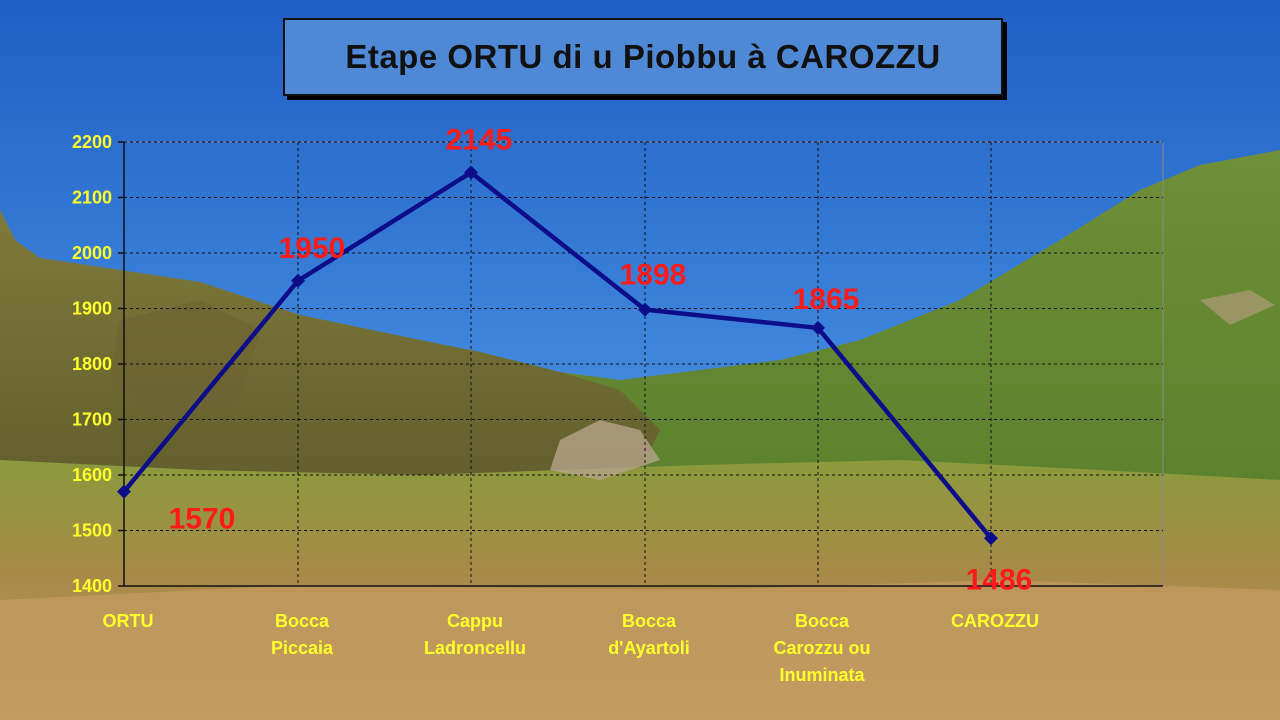 This screenshot has height=720, width=1280. Describe the element at coordinates (92, 309) in the screenshot. I see `y-tick-label: 1900` at that location.